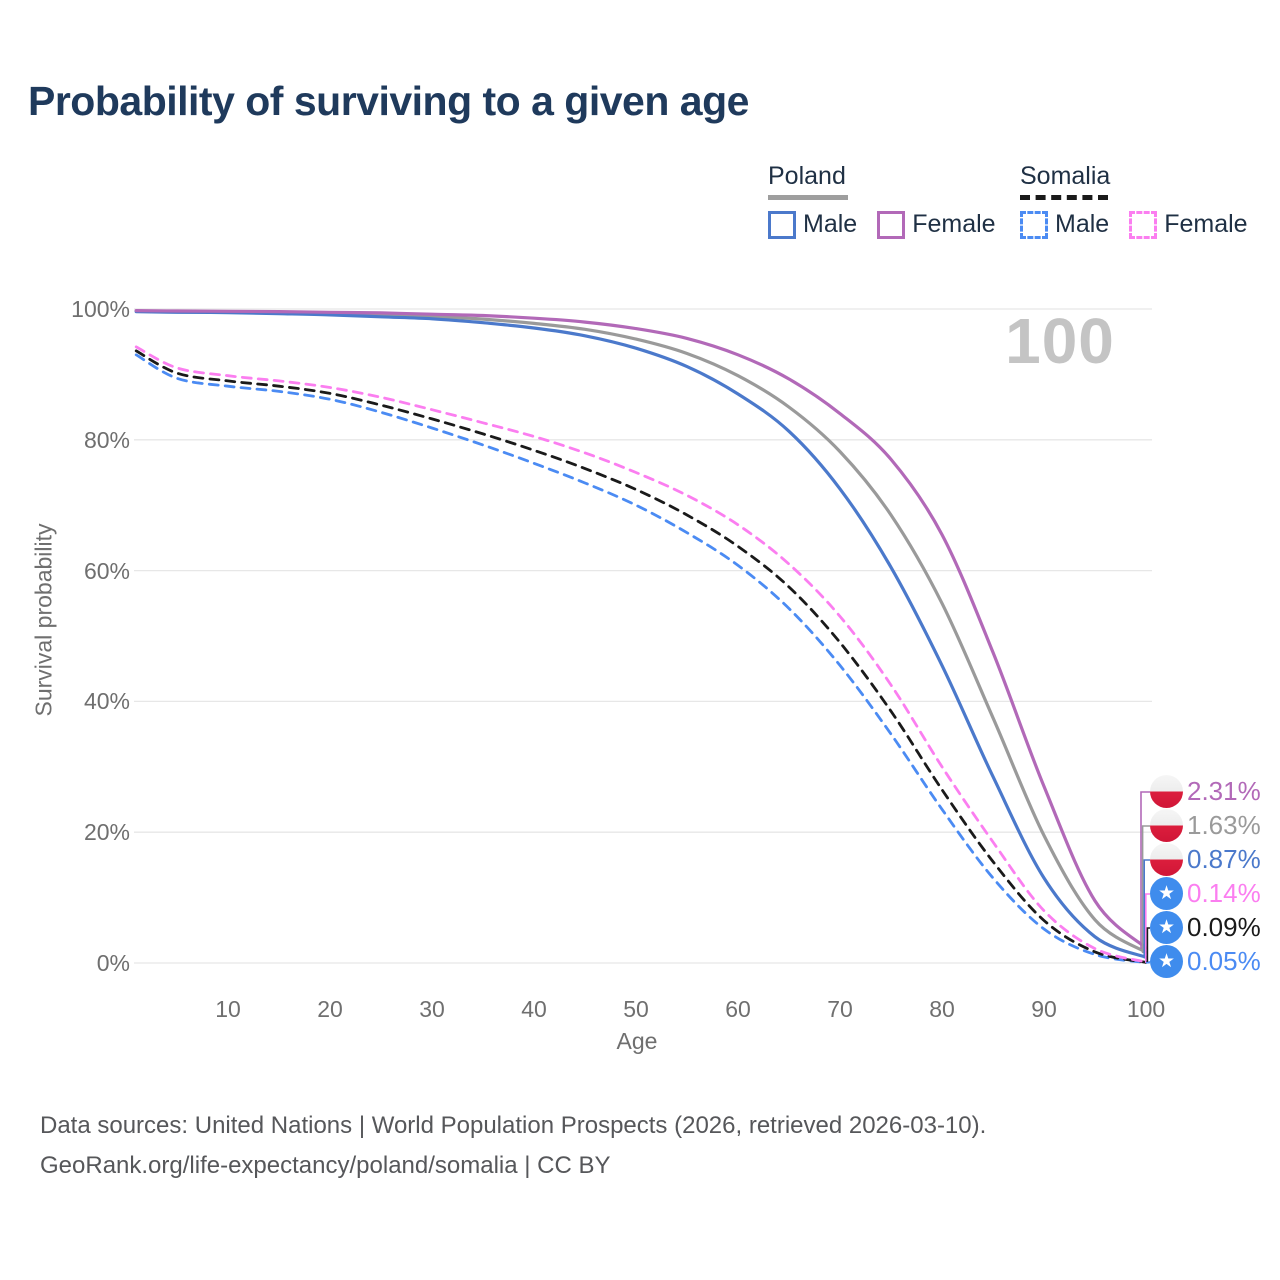  I want to click on x-tick-50: 50, so click(636, 1009).